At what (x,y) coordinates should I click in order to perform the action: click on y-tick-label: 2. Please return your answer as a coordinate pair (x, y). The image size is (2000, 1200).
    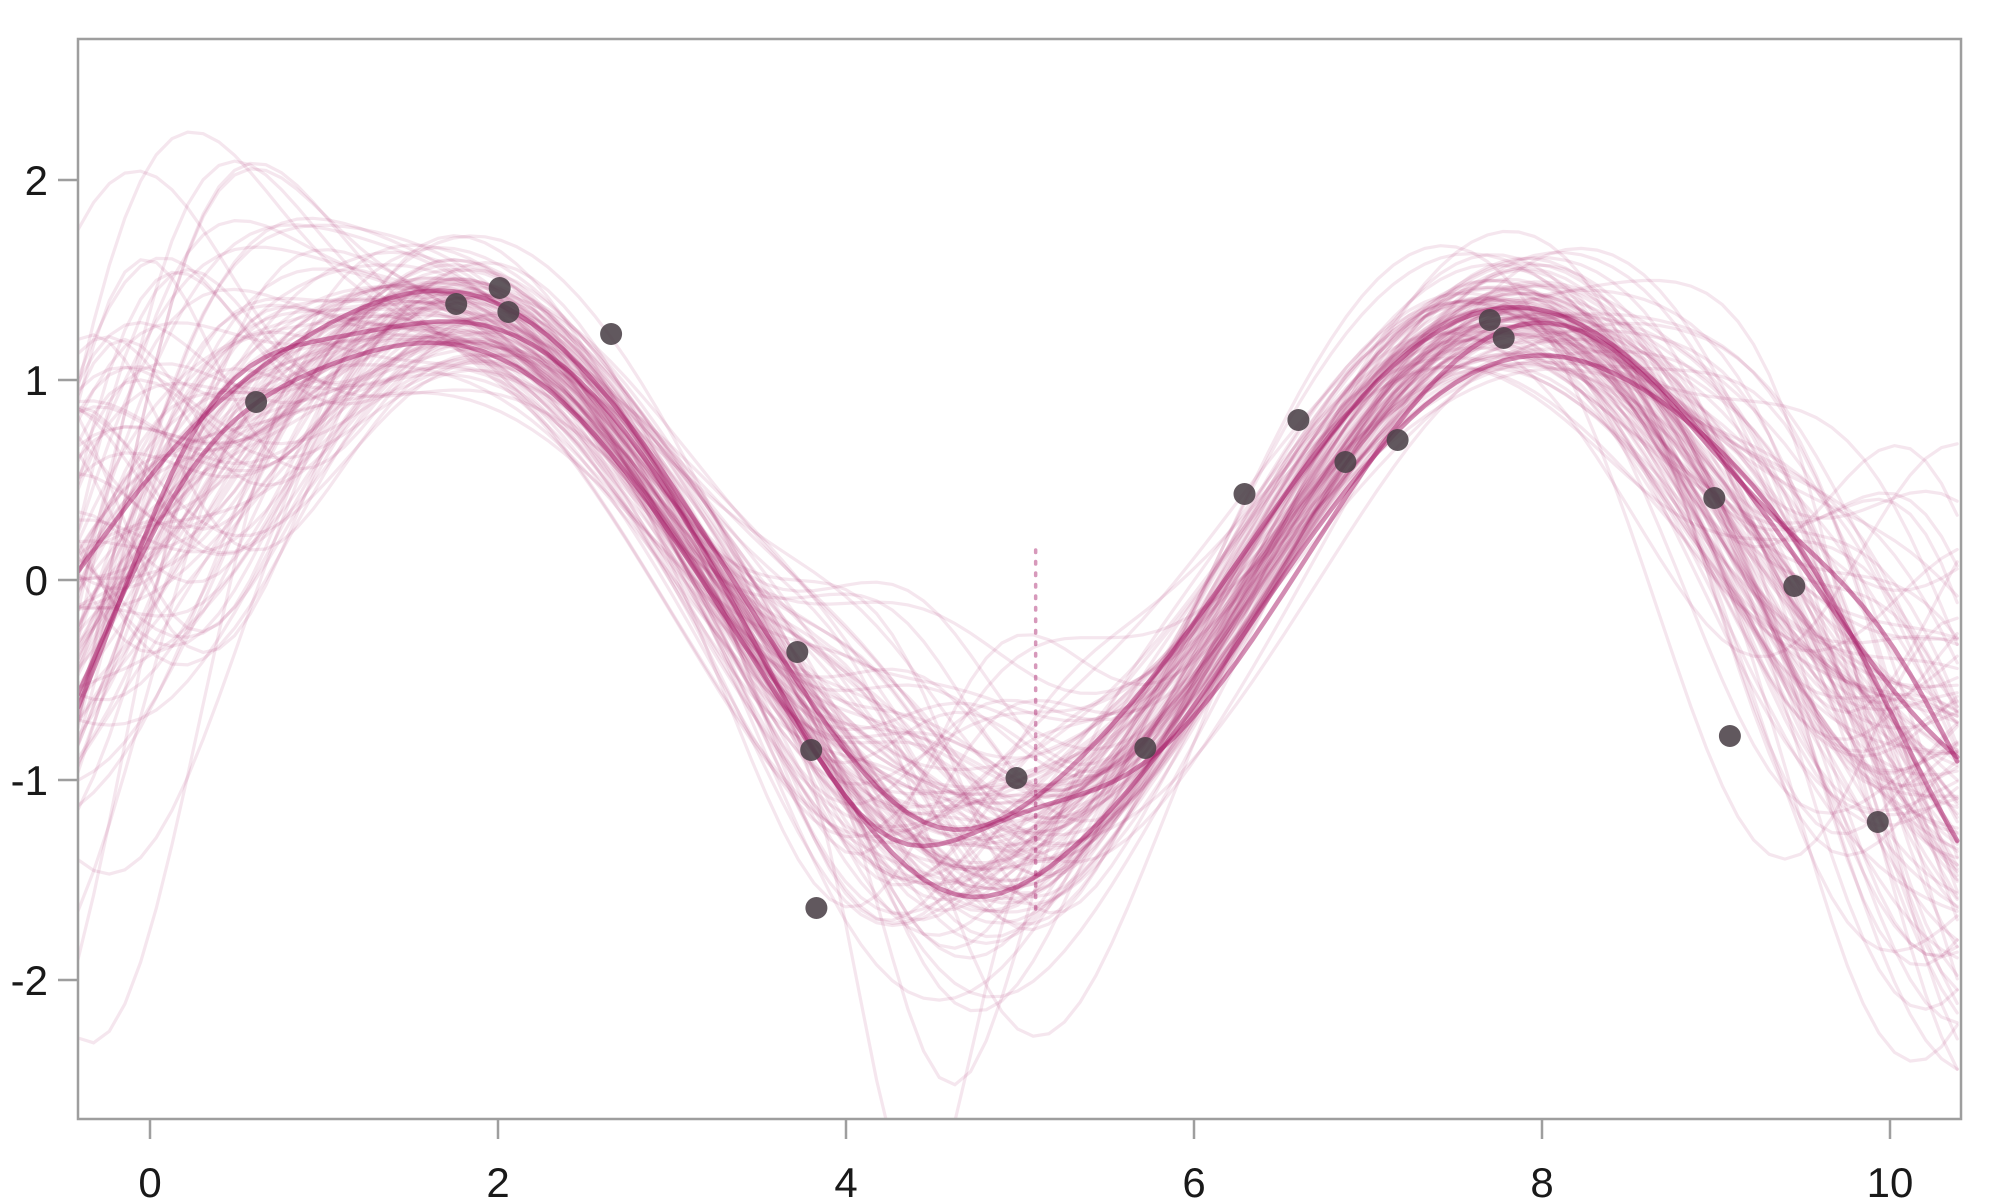
    Looking at the image, I should click on (36, 180).